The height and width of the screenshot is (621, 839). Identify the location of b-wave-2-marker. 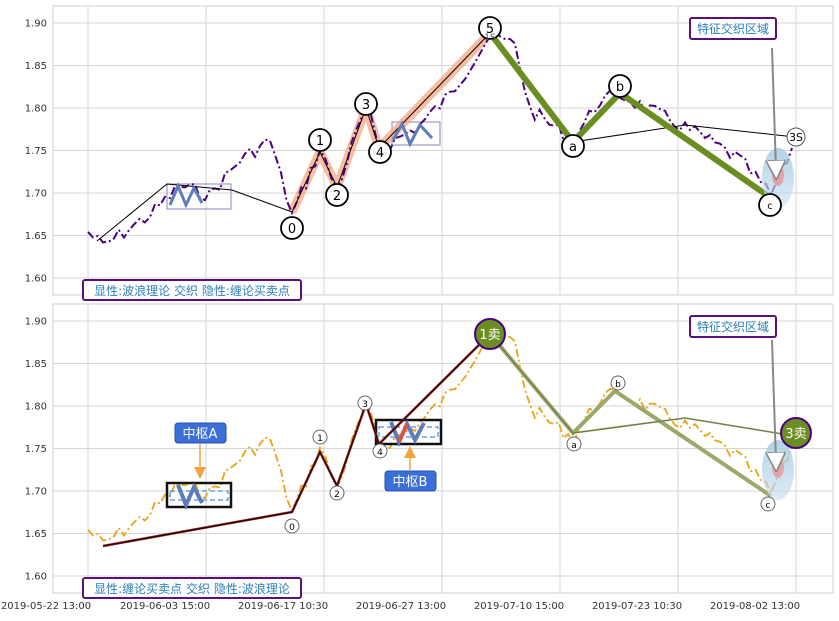
(337, 493).